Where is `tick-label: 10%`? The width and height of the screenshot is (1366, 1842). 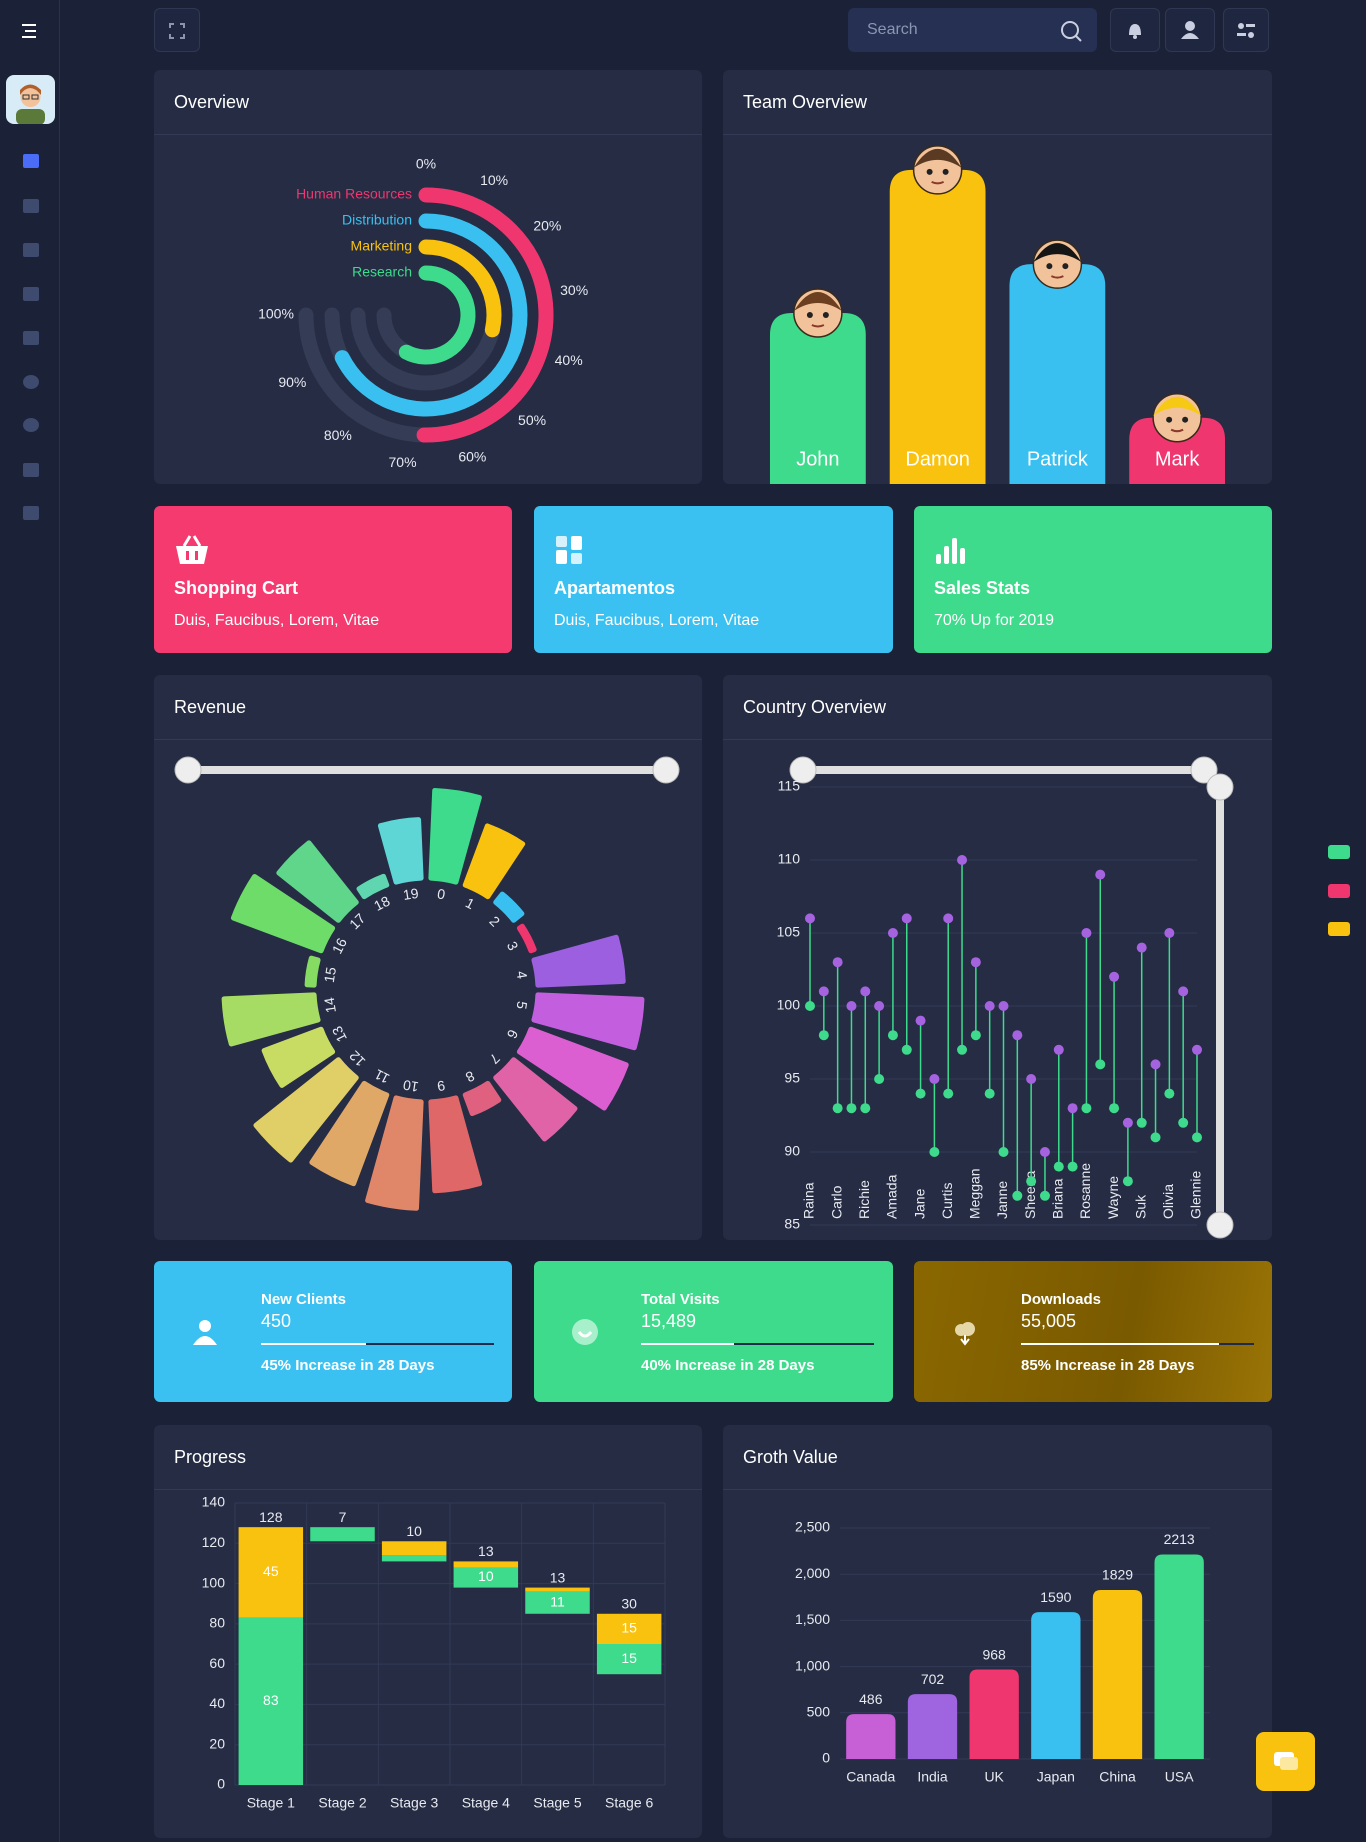 tick-label: 10% is located at coordinates (494, 180).